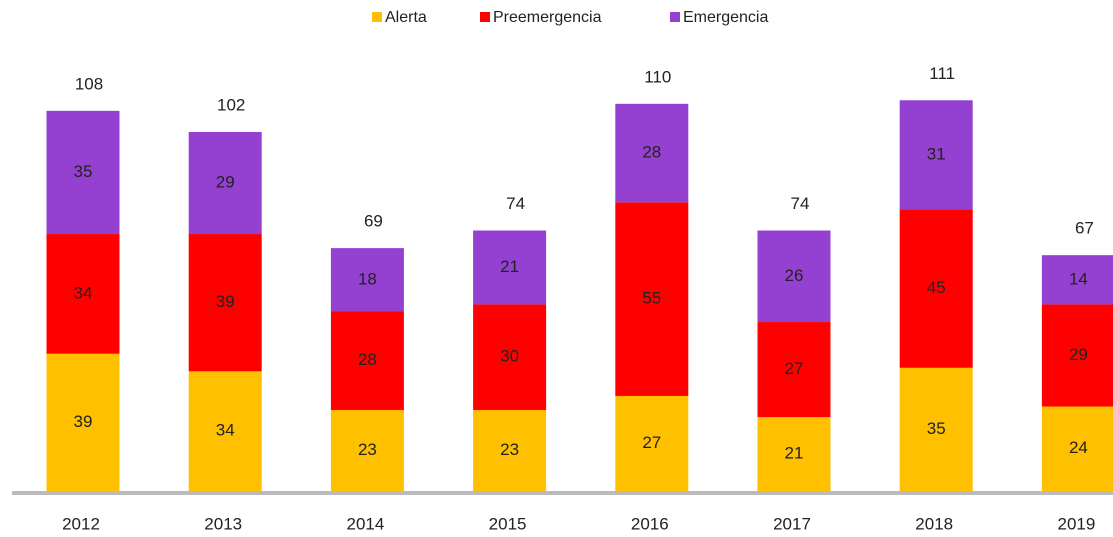  What do you see at coordinates (89, 83) in the screenshot?
I see `total-label: 108` at bounding box center [89, 83].